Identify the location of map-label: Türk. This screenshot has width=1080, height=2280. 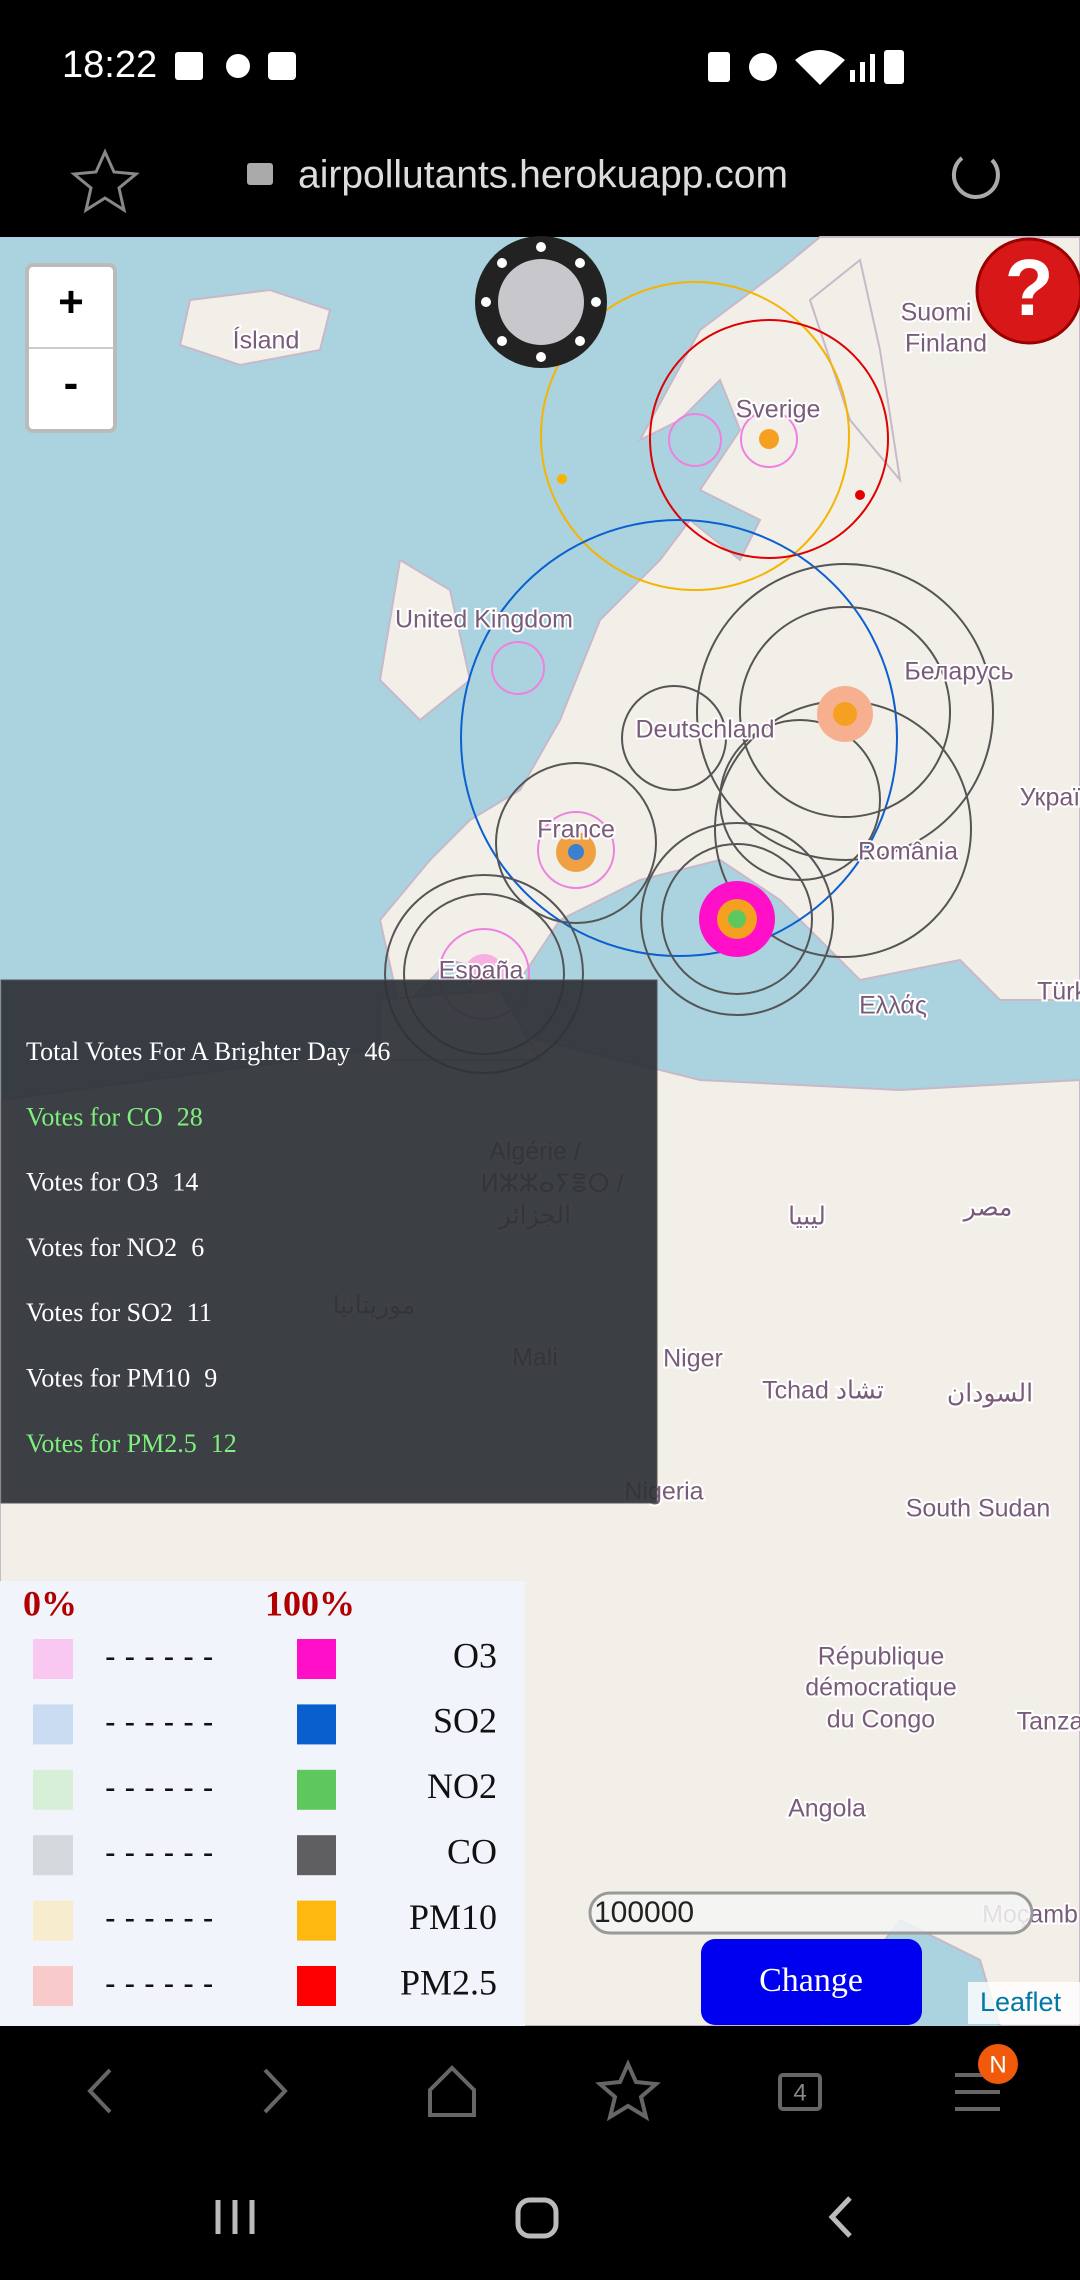
(1058, 992).